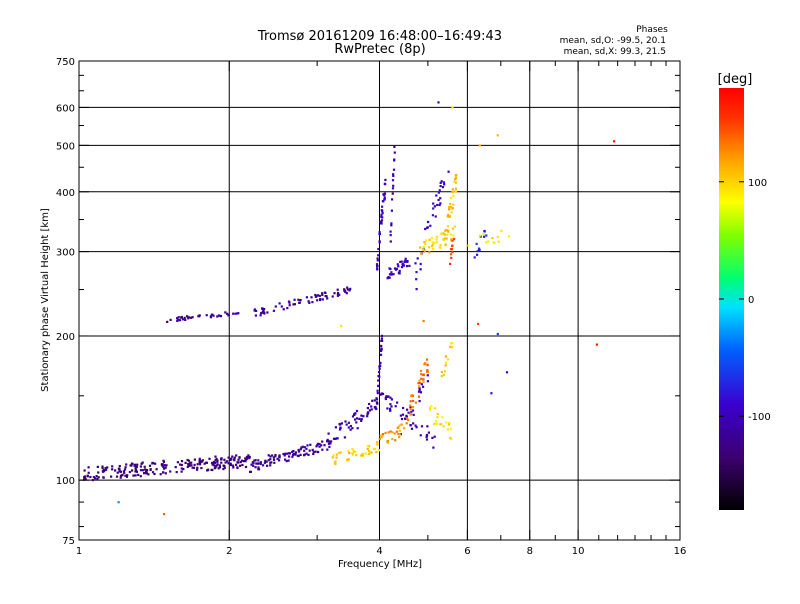 This screenshot has width=800, height=604. Describe the element at coordinates (65, 62) in the screenshot. I see `y-tick-label: 750` at that location.